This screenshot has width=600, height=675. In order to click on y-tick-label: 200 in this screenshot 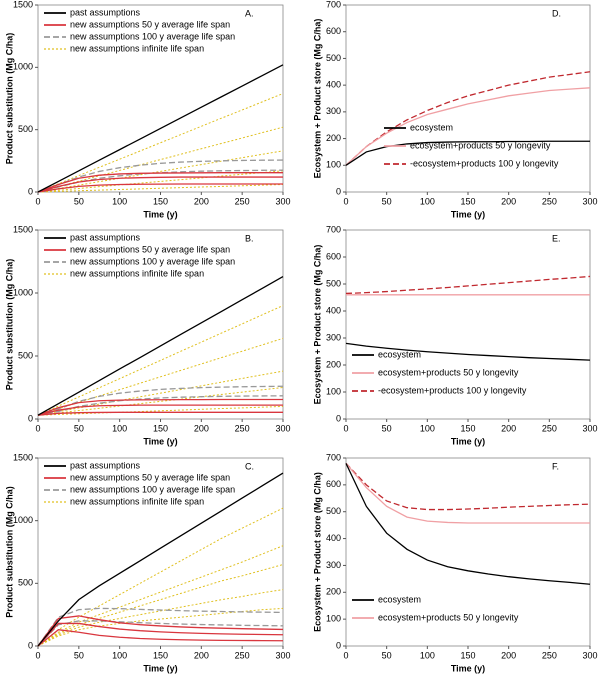, I will do `click(333, 138)`.